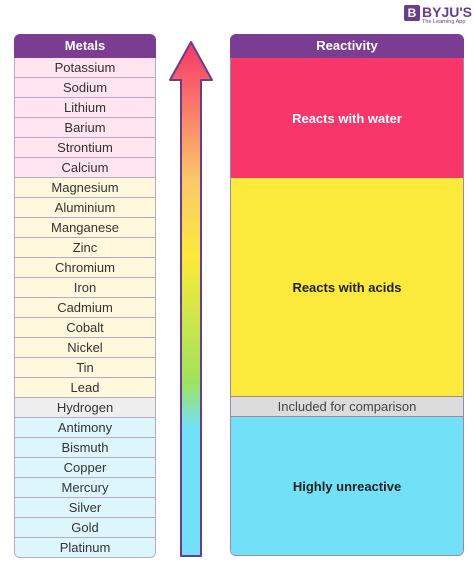  Describe the element at coordinates (85, 88) in the screenshot. I see `metal-item: Sodium` at that location.